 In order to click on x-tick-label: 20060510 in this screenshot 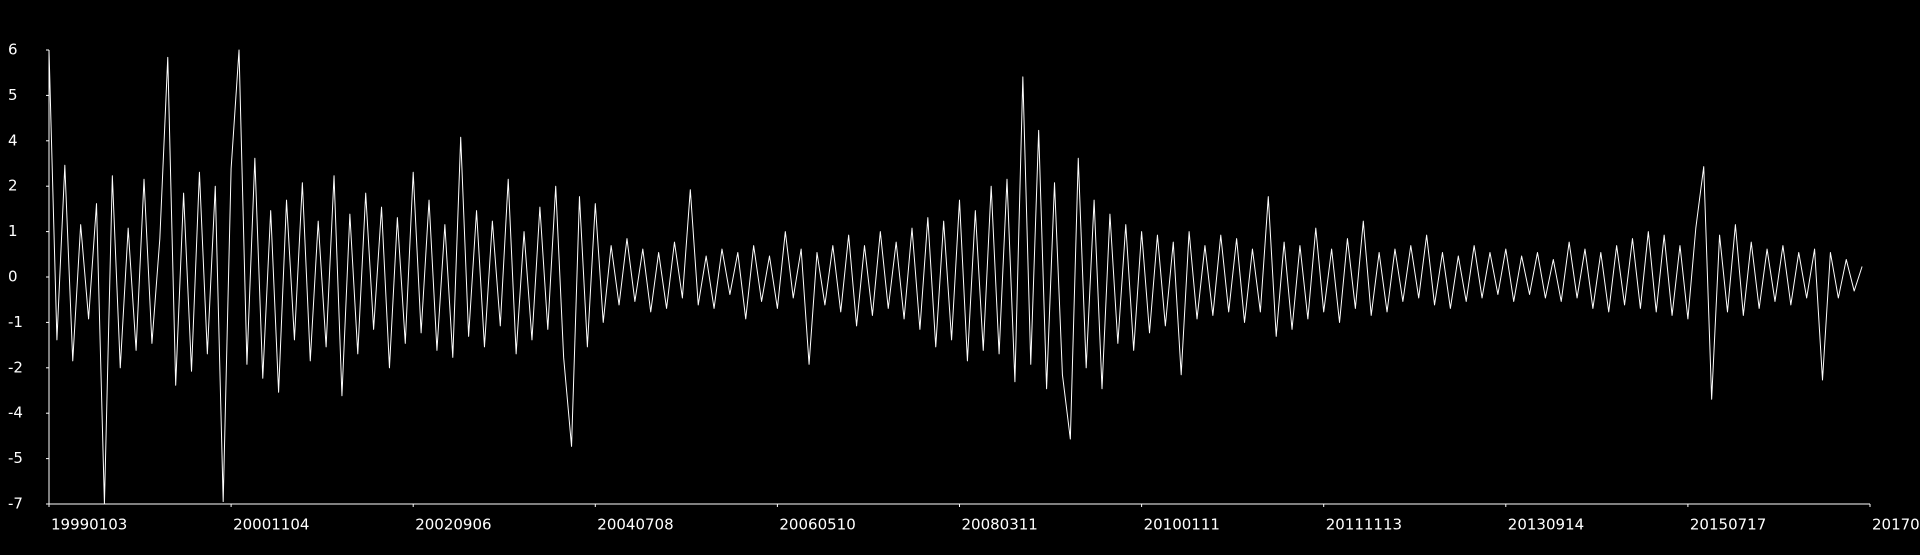, I will do `click(817, 525)`.